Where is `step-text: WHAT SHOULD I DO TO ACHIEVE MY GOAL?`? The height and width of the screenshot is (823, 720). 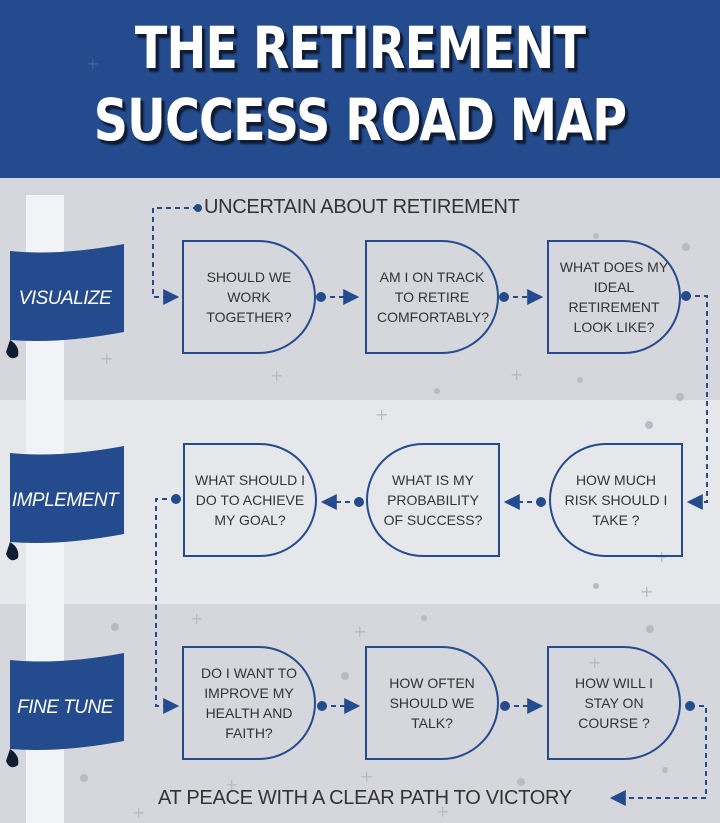
step-text: WHAT SHOULD I DO TO ACHIEVE MY GOAL? is located at coordinates (250, 500).